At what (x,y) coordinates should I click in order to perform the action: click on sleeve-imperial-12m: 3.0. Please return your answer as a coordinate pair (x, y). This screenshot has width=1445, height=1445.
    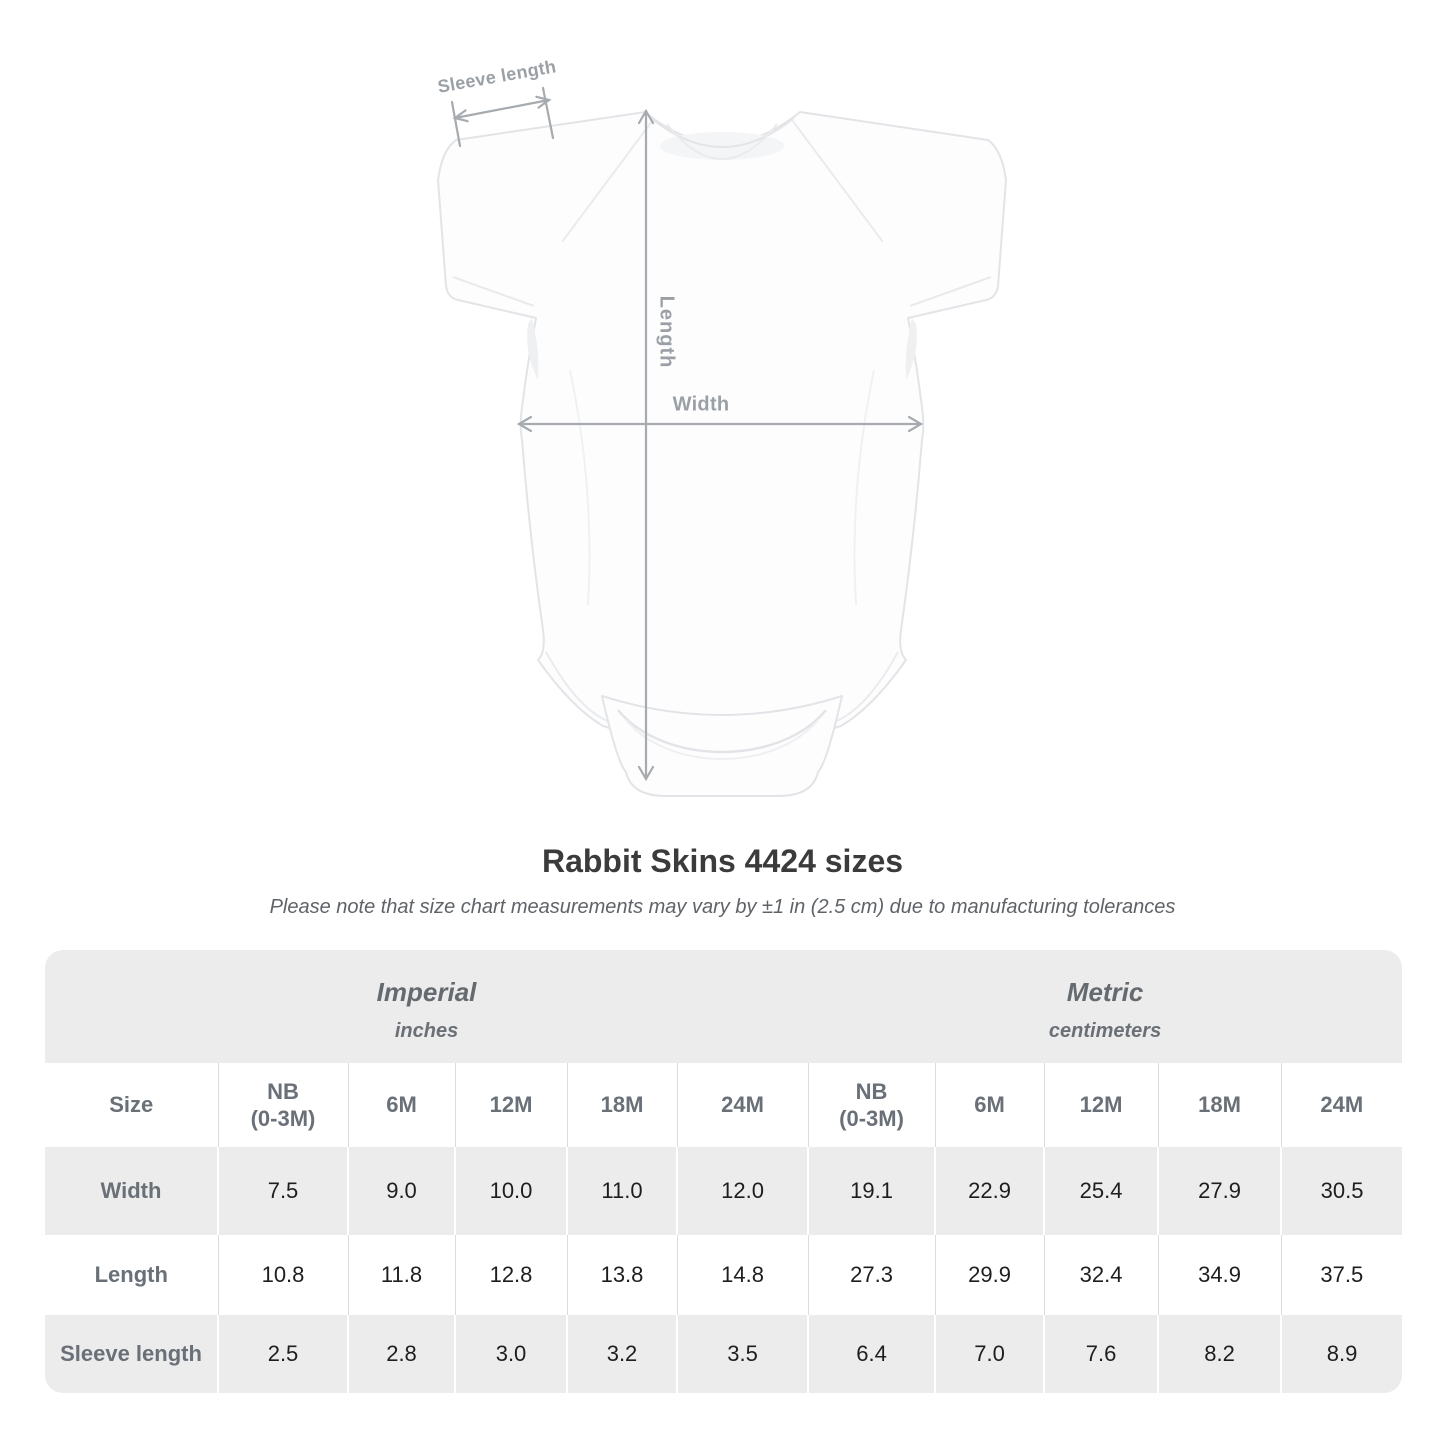
    Looking at the image, I should click on (510, 1354).